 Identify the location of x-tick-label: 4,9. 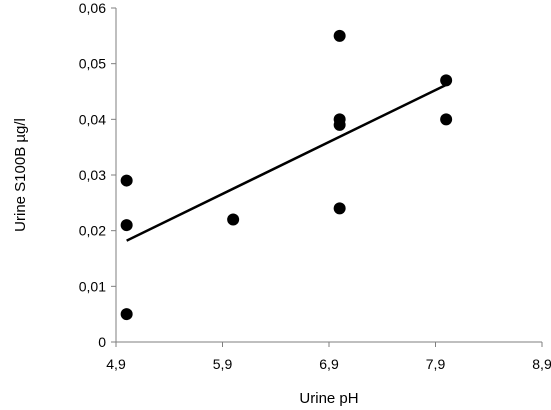
(116, 364).